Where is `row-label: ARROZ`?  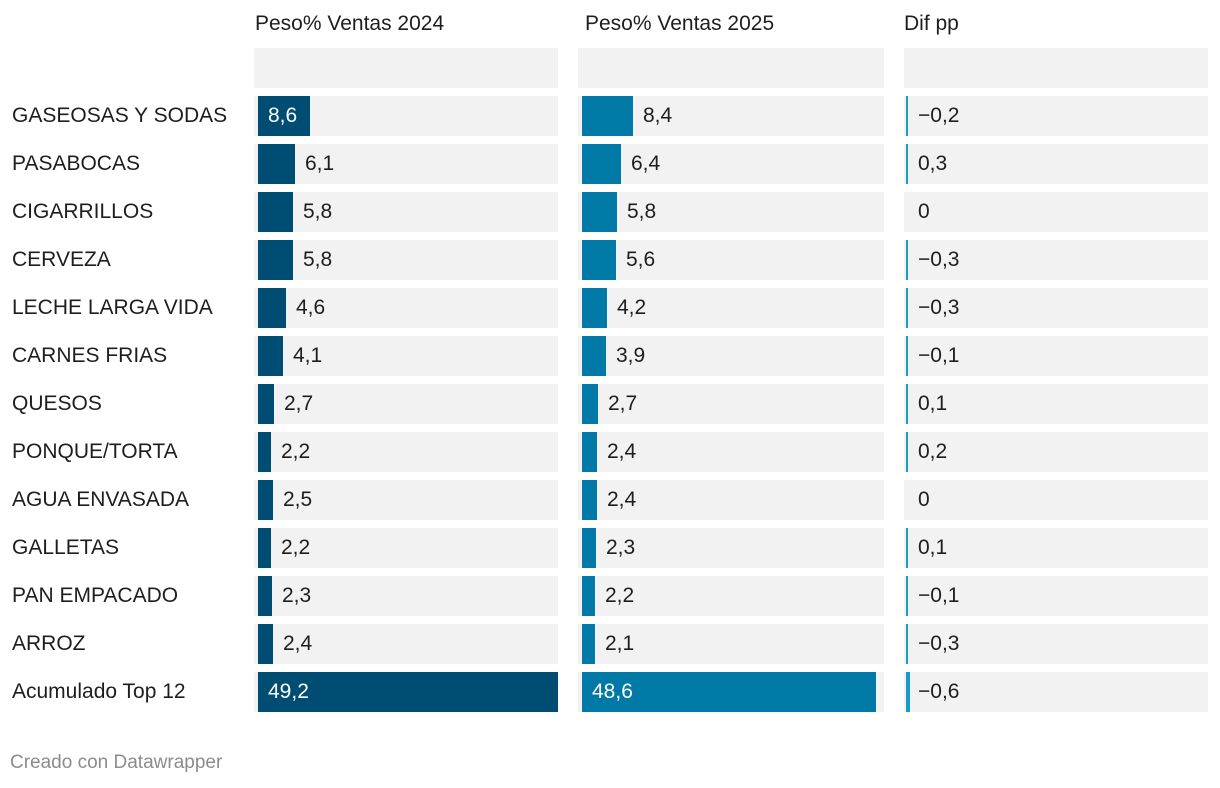 row-label: ARROZ is located at coordinates (49, 643).